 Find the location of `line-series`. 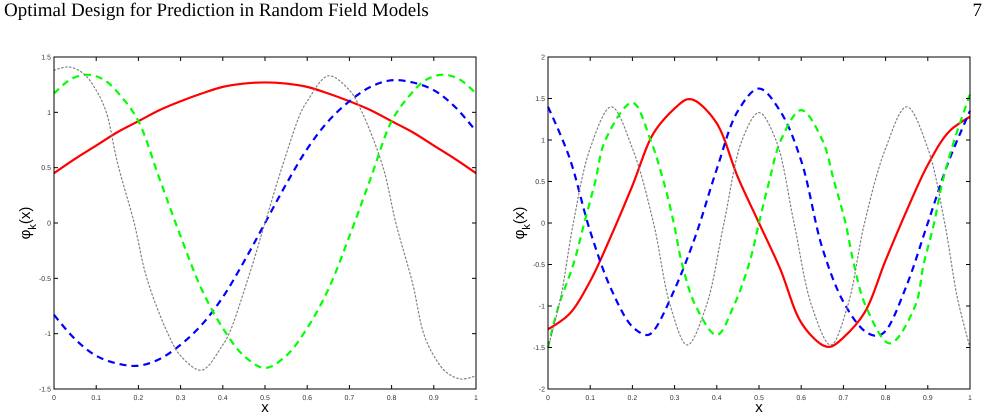

line-series is located at coordinates (265, 127).